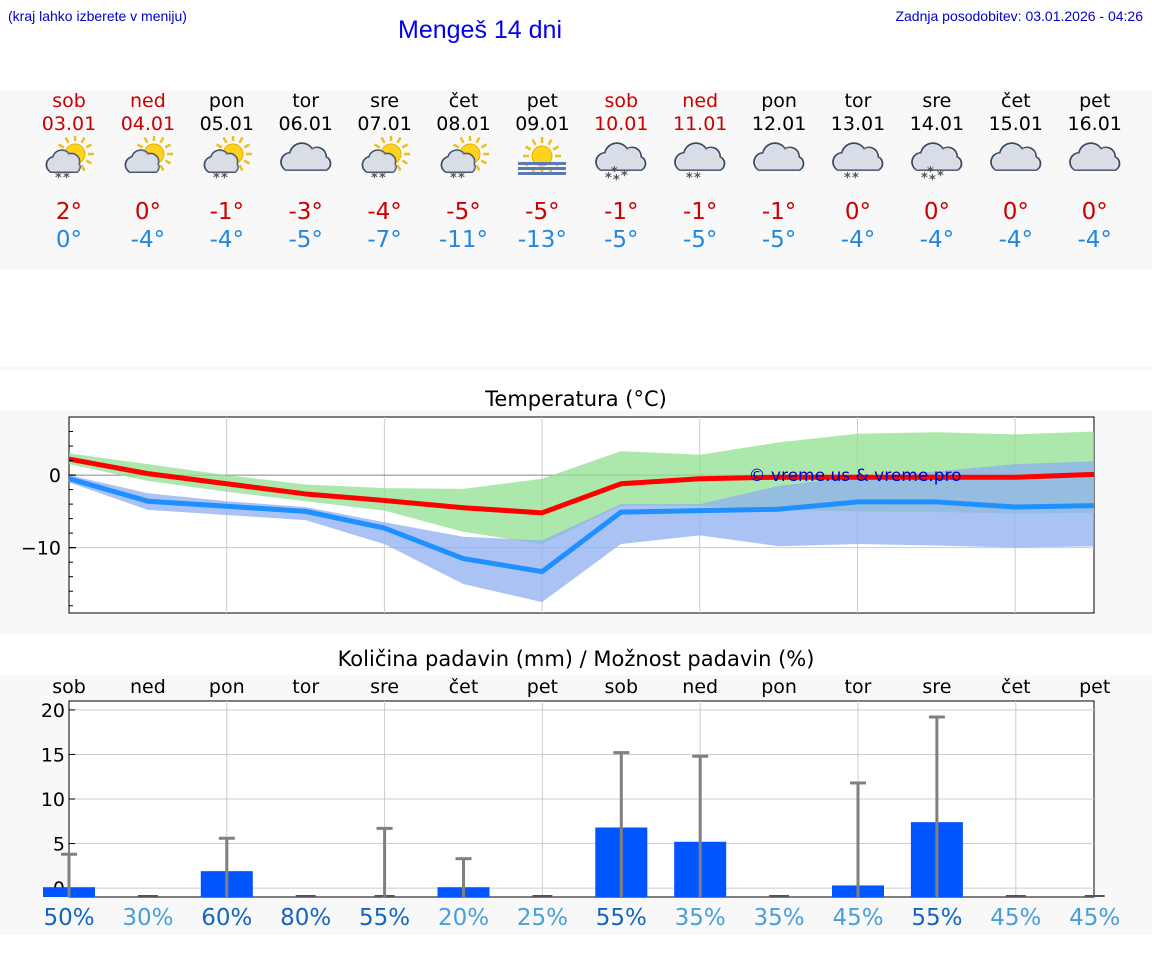 Image resolution: width=1152 pixels, height=975 pixels. I want to click on day-date: 04.01, so click(148, 124).